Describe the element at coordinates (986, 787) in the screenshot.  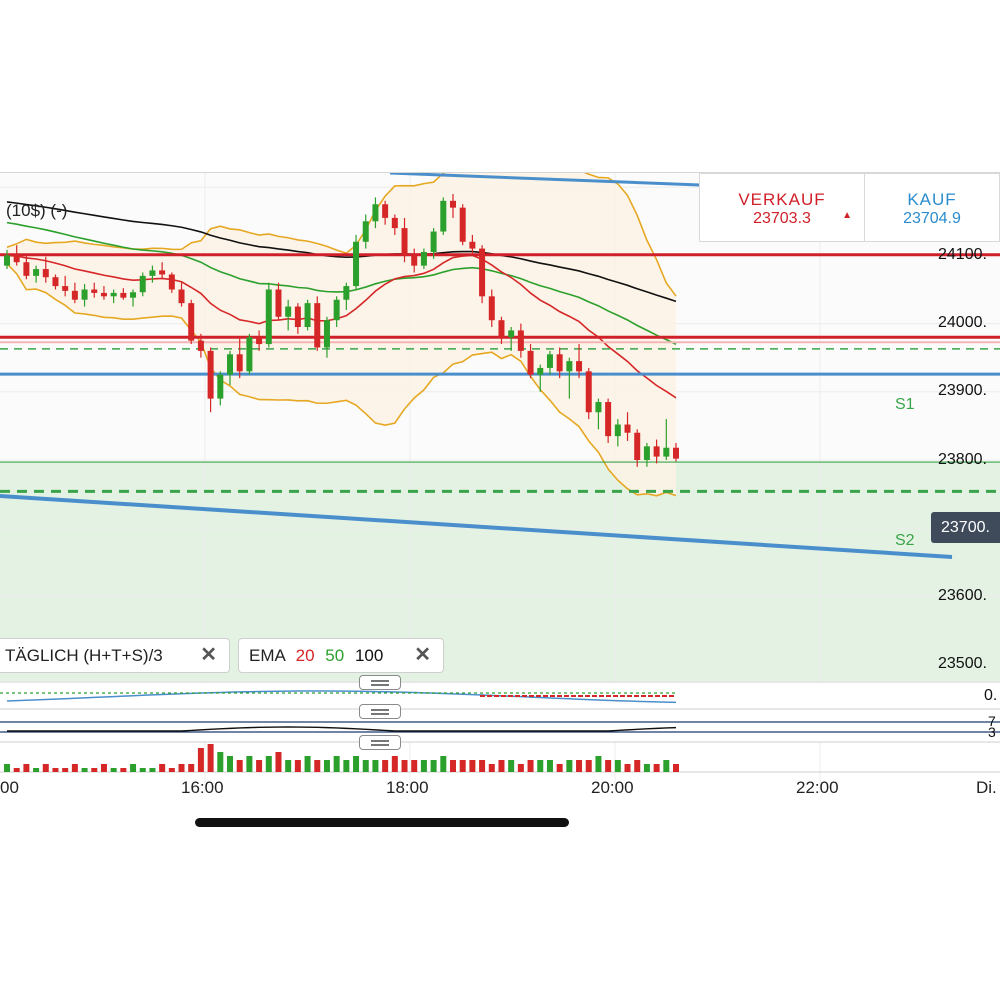
I see `x-tick-label: Di.` at that location.